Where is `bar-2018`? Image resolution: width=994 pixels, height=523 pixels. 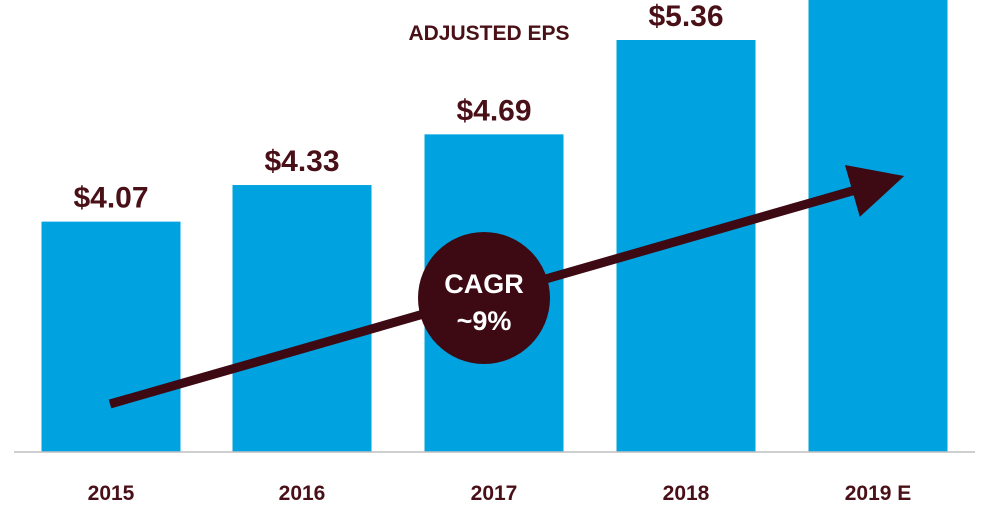 bar-2018 is located at coordinates (686, 246).